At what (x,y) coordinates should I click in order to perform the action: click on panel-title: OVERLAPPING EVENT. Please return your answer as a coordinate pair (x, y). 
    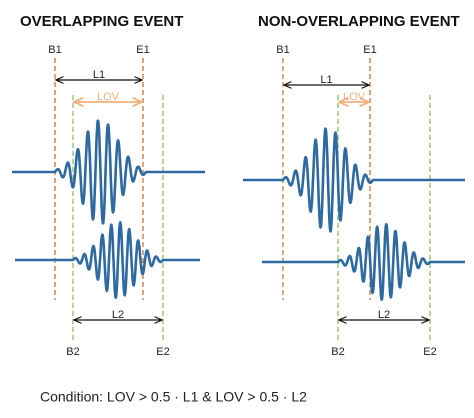
    Looking at the image, I should click on (101, 21).